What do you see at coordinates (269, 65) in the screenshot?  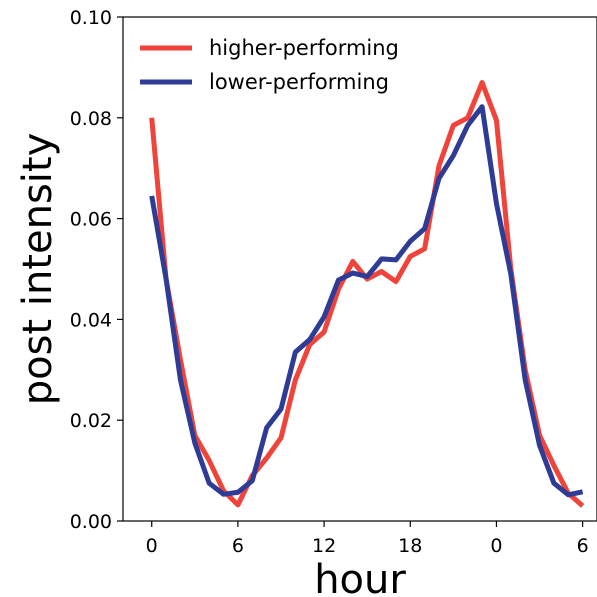 I see `legend: higher-performing lower-performing` at bounding box center [269, 65].